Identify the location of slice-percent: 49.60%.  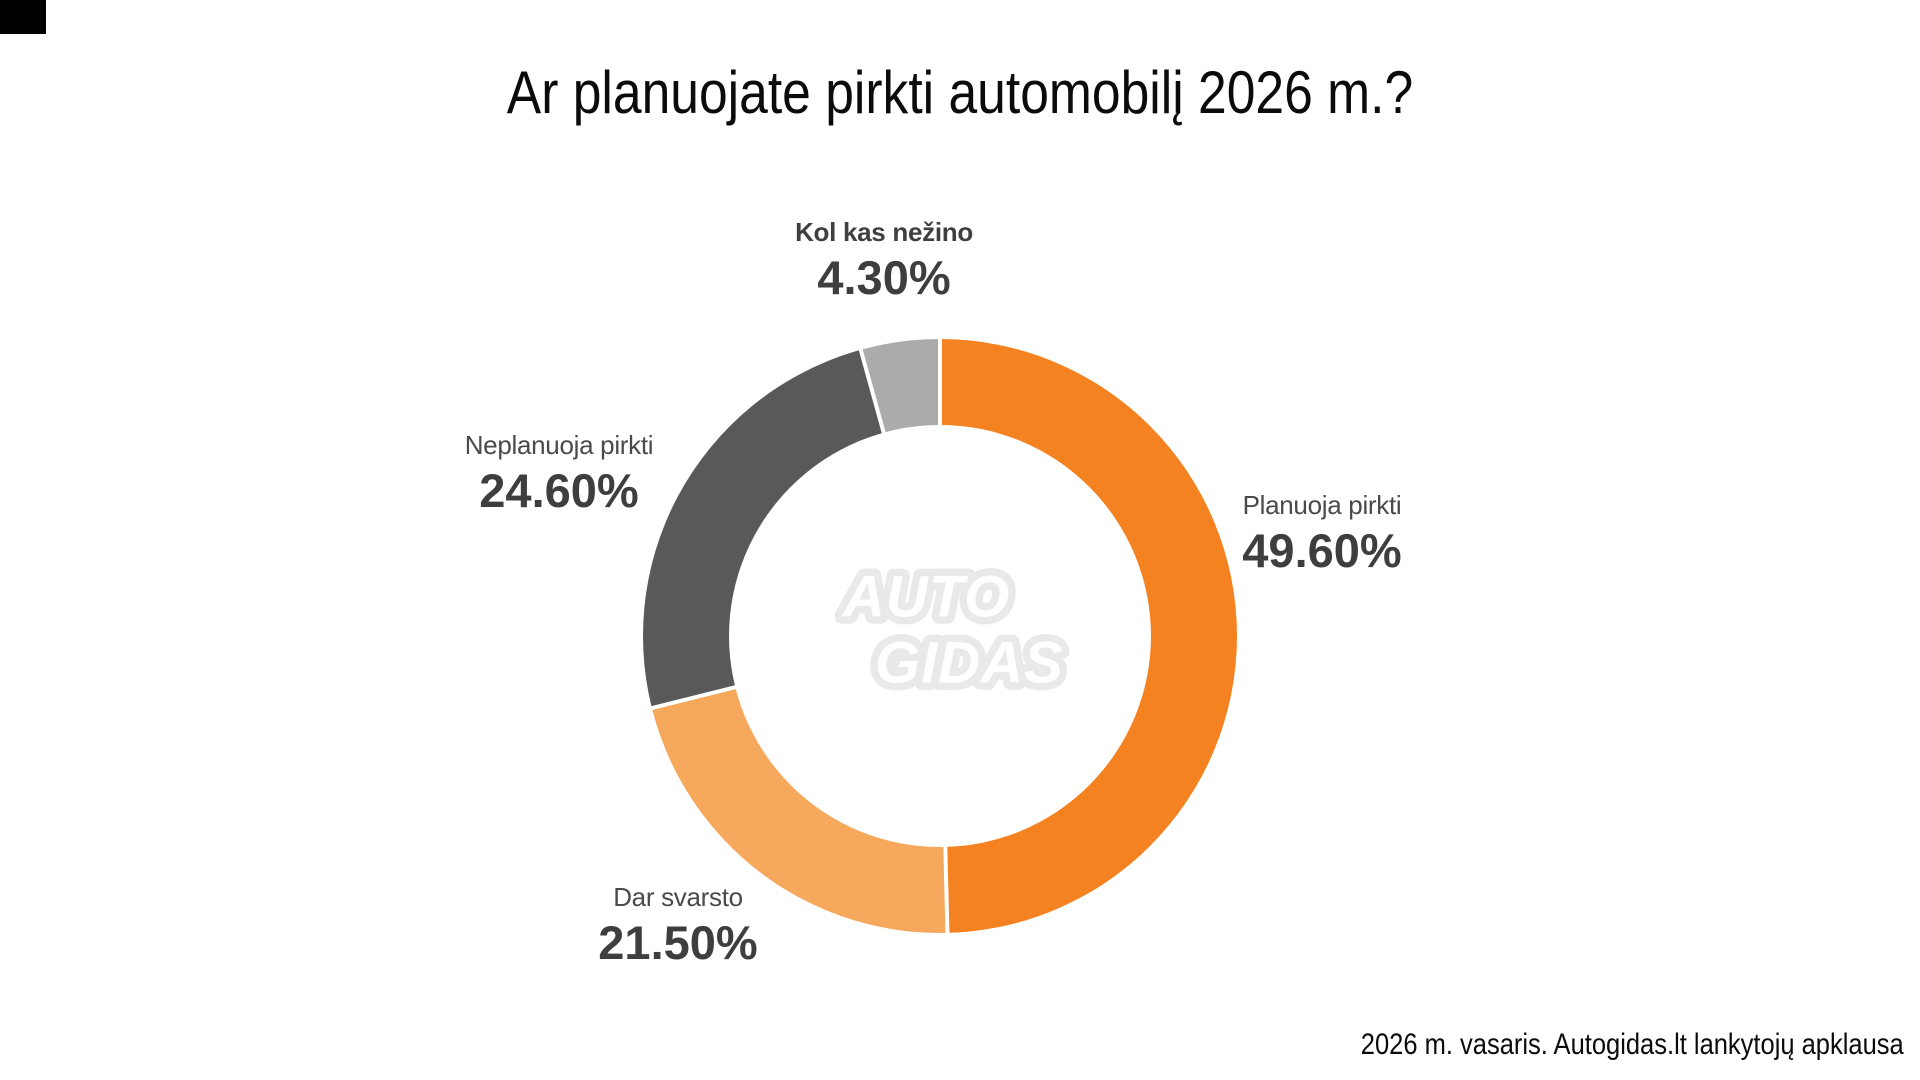
(1322, 550).